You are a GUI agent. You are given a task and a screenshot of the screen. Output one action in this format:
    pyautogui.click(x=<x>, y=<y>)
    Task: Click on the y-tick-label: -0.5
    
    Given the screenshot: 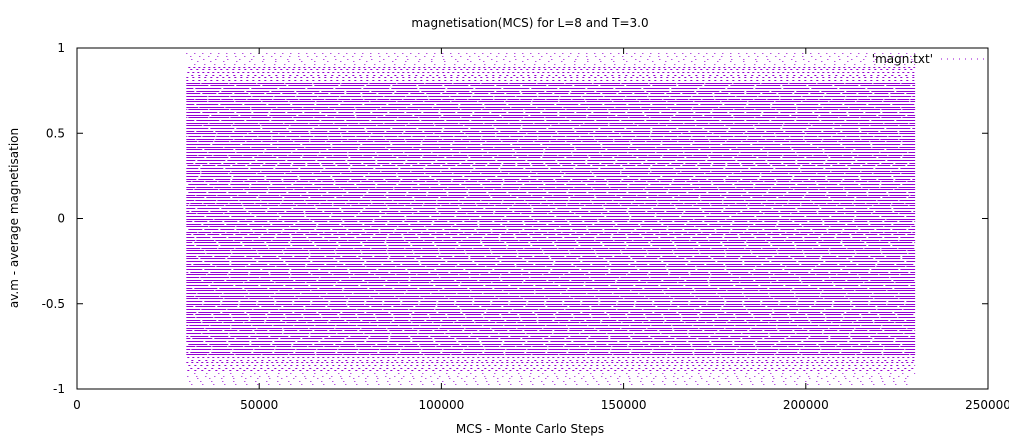 What is the action you would take?
    pyautogui.click(x=53, y=304)
    